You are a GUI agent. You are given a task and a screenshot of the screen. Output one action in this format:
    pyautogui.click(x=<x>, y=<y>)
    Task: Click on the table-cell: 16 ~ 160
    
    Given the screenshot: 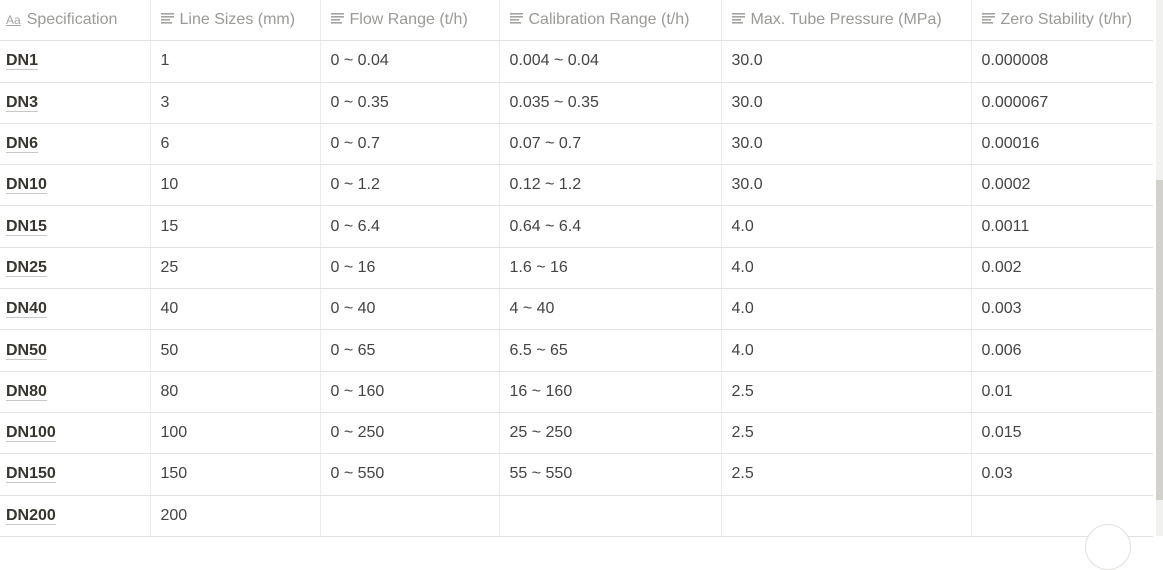 What is the action you would take?
    pyautogui.click(x=610, y=392)
    